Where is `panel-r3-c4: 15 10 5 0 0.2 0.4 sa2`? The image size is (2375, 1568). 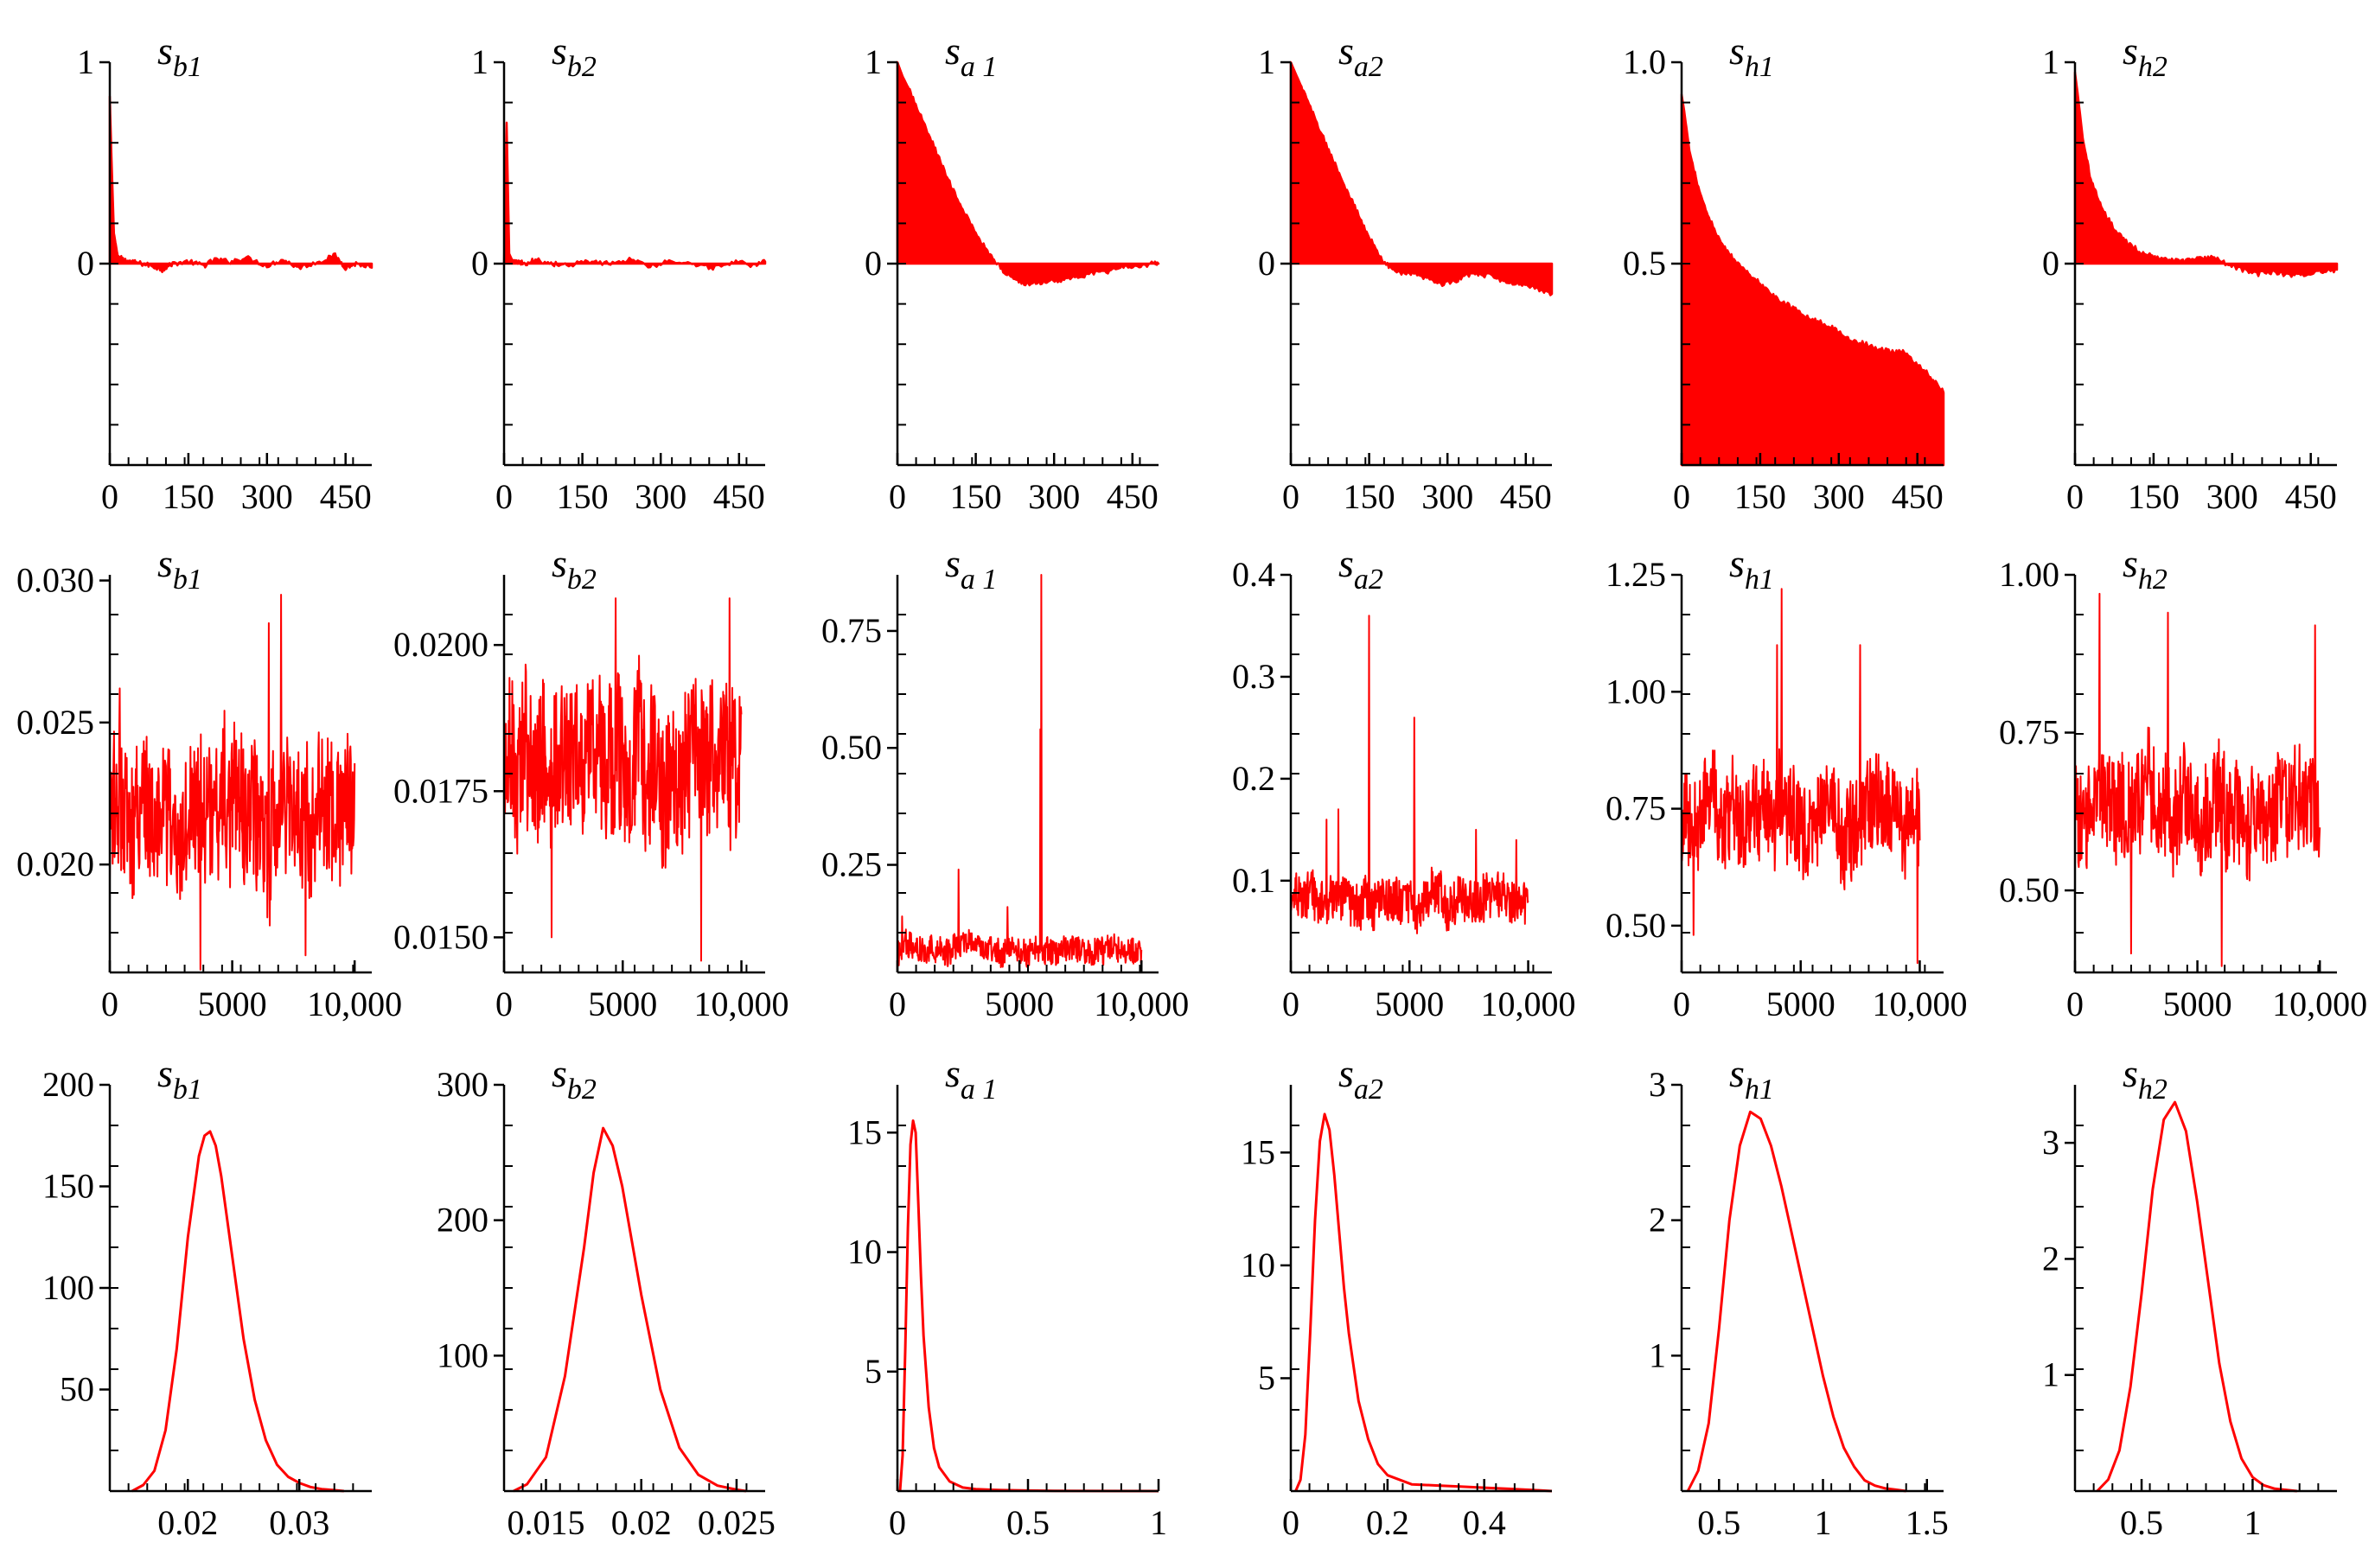
panel-r3-c4: 15 10 5 0 0.2 0.4 sa2 is located at coordinates (1397, 1297).